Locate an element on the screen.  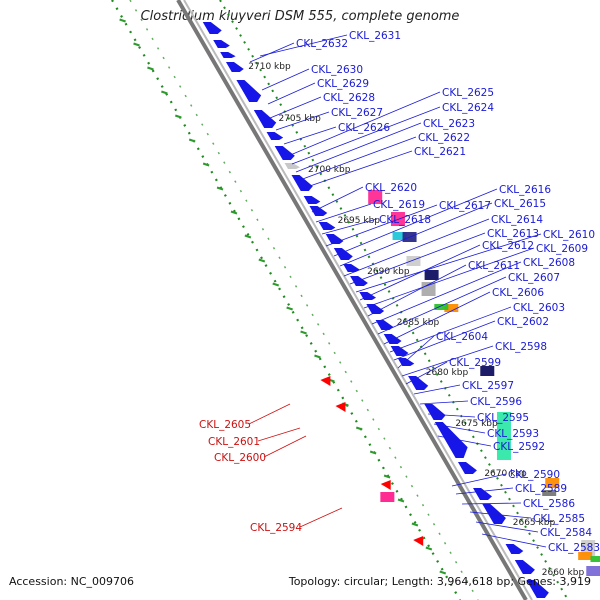
forward-gene-label: CKL_2610 is located at coordinates (569, 235).